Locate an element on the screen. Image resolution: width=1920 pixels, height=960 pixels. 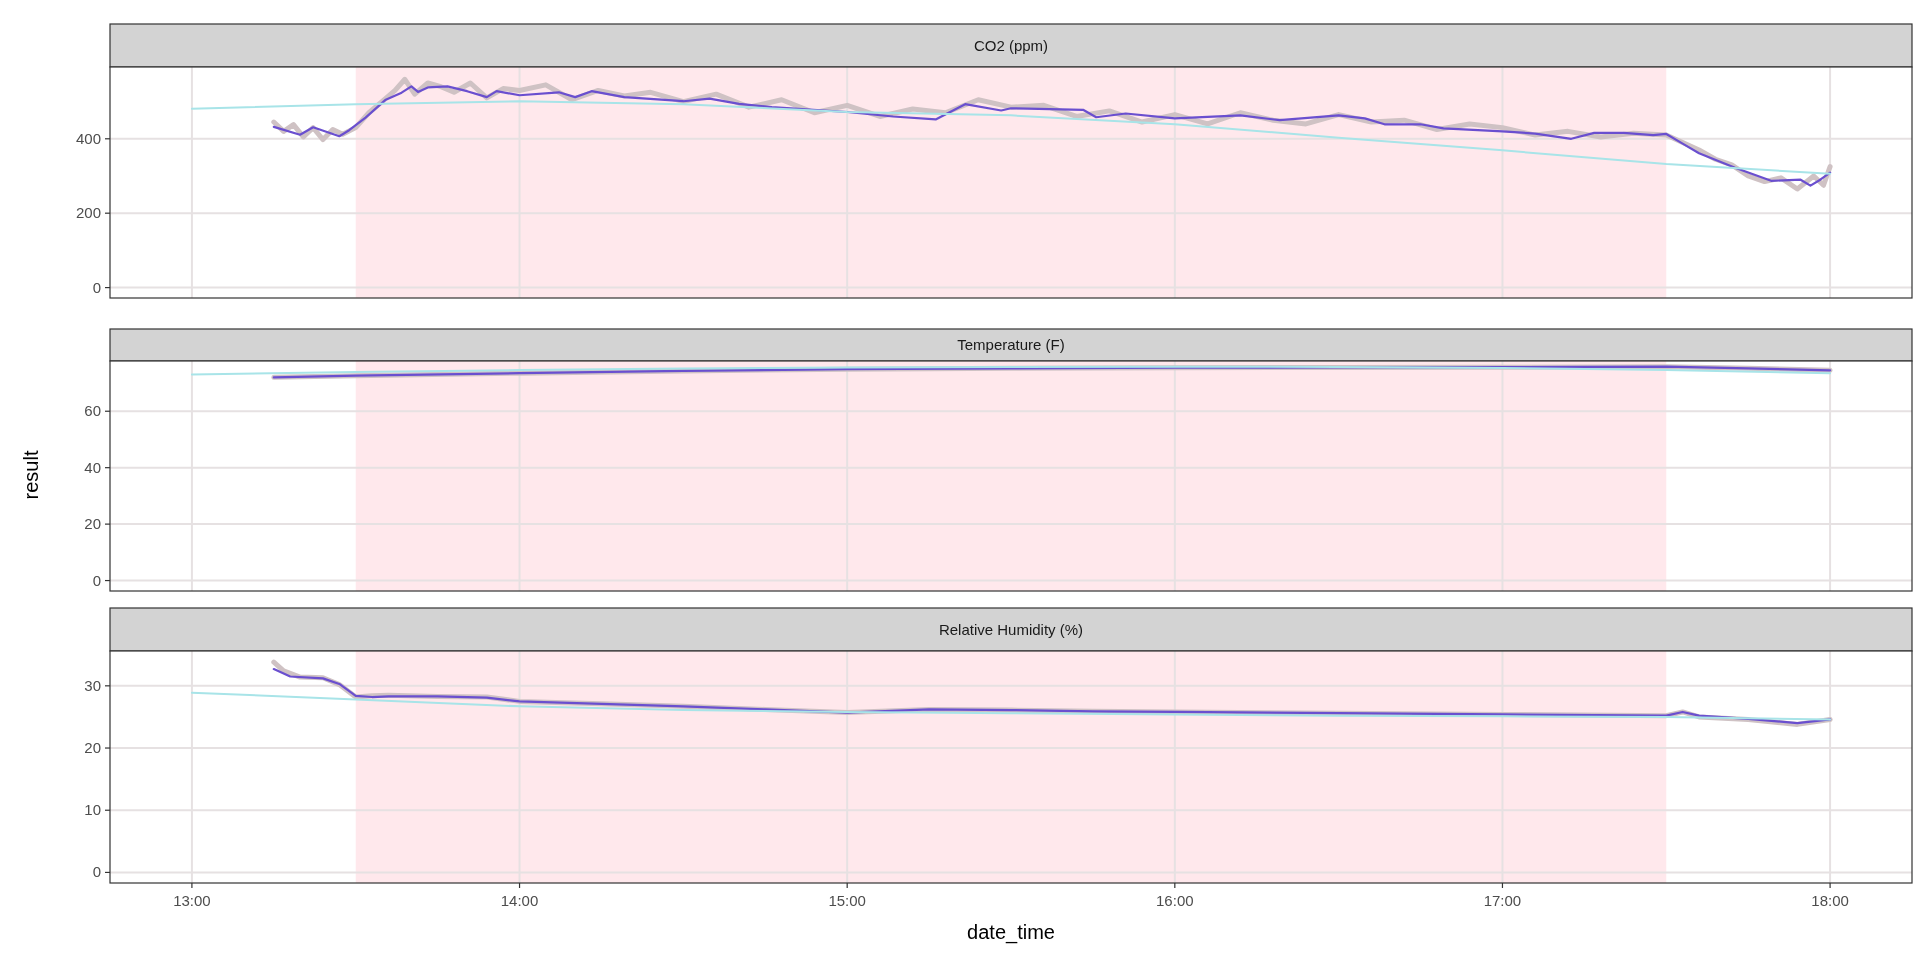
chart-title: Relative Humidity (%) is located at coordinates (1011, 629).